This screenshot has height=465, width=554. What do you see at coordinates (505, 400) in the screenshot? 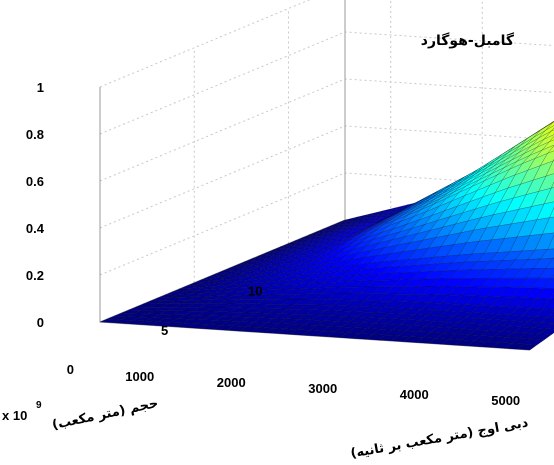
I see `x-tick-label: 5000` at bounding box center [505, 400].